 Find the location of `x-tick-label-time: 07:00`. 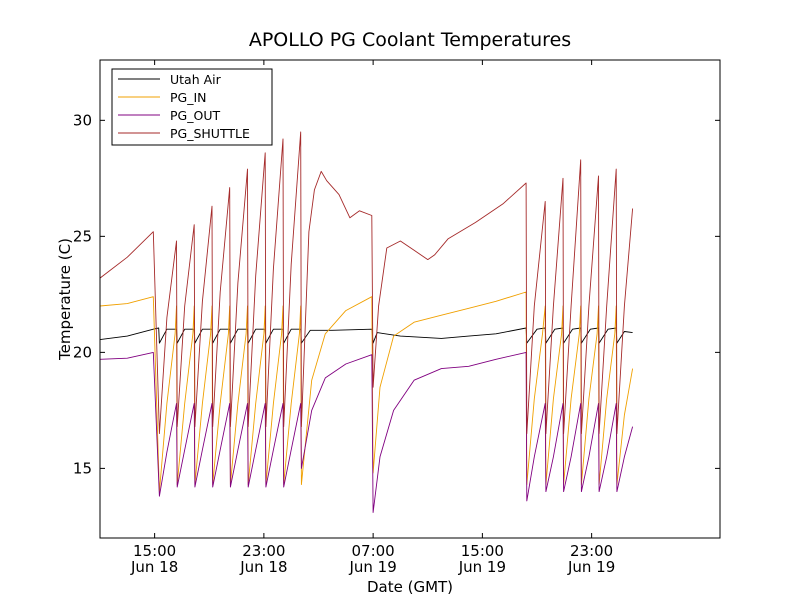

x-tick-label-time: 07:00 is located at coordinates (373, 551).